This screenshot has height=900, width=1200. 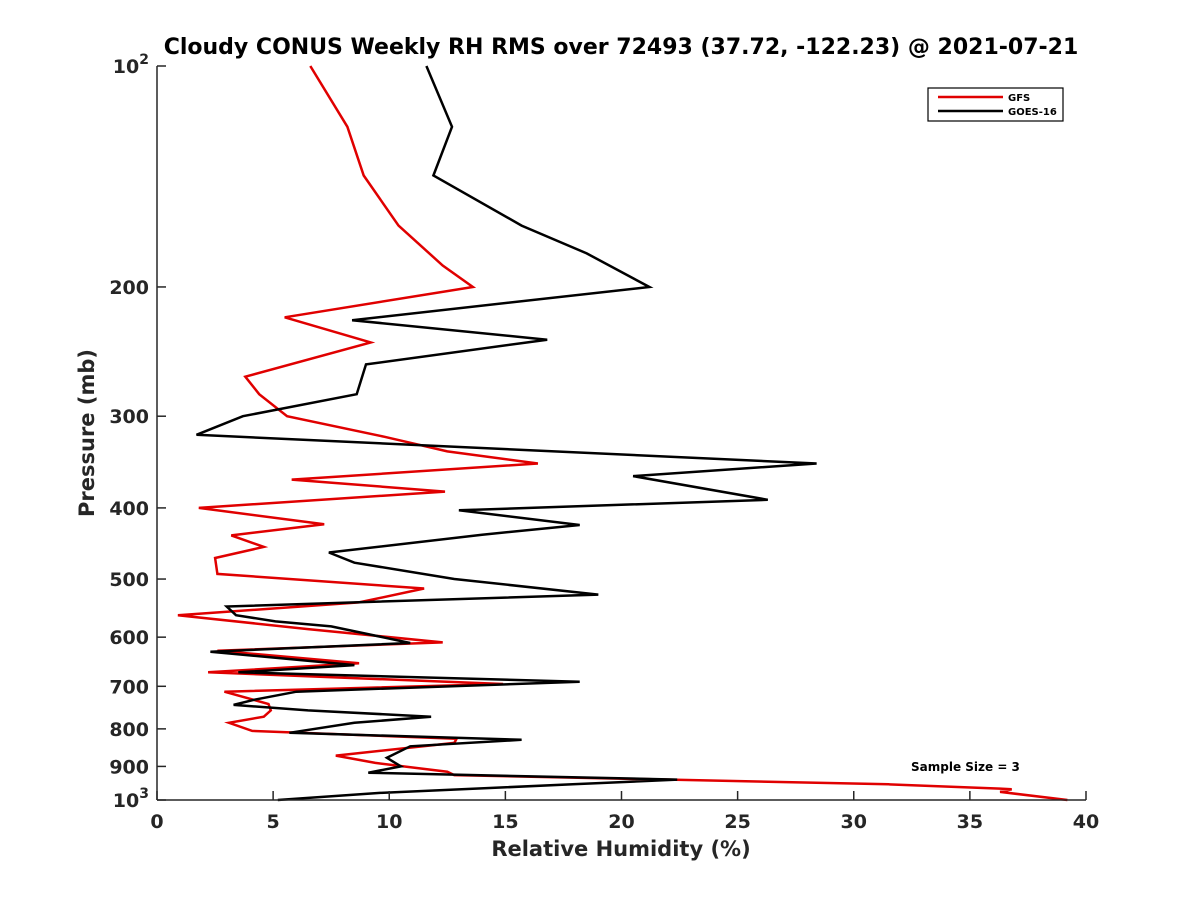 I want to click on x-tick-label: 20, so click(x=621, y=822).